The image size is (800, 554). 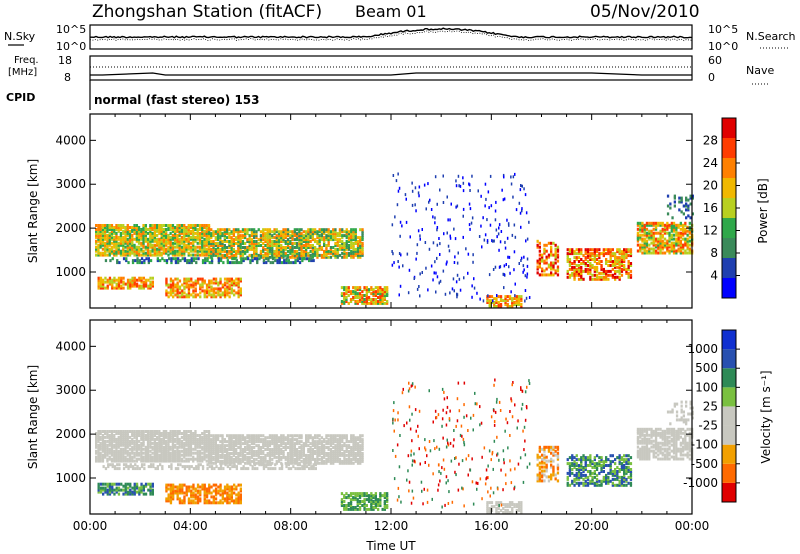 What do you see at coordinates (20, 36) in the screenshot?
I see `nsky-label: N.Sky` at bounding box center [20, 36].